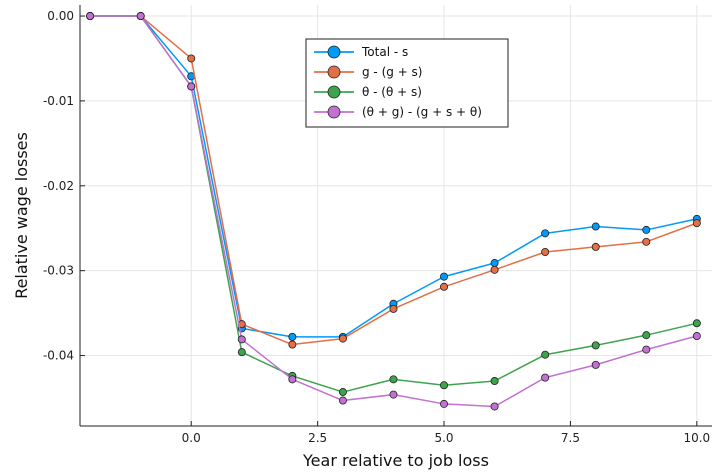  I want to click on x-tick-label: 7.5, so click(570, 438).